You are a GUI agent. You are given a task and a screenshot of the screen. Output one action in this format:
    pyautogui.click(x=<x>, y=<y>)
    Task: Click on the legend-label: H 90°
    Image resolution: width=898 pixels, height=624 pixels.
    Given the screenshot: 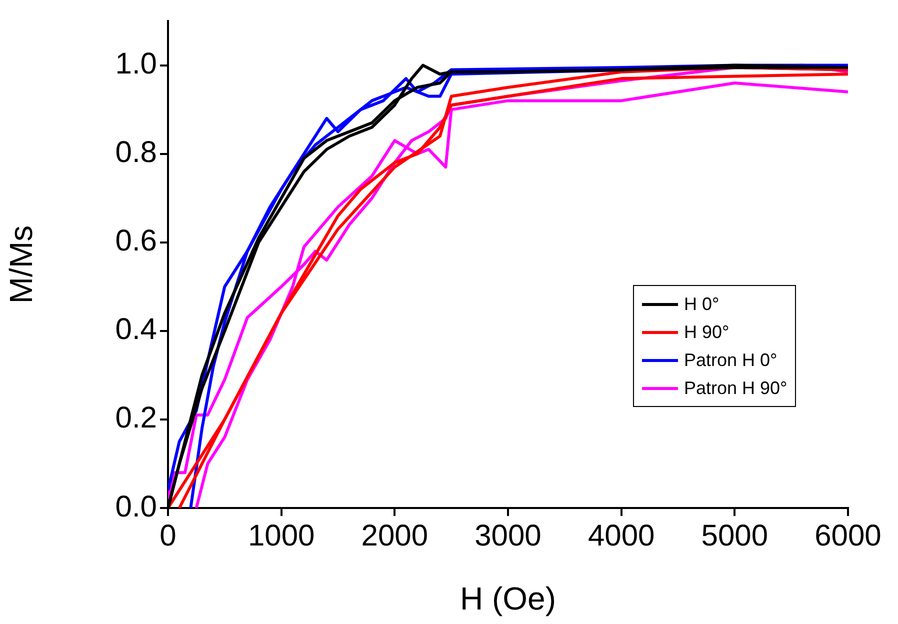 What is the action you would take?
    pyautogui.click(x=707, y=332)
    